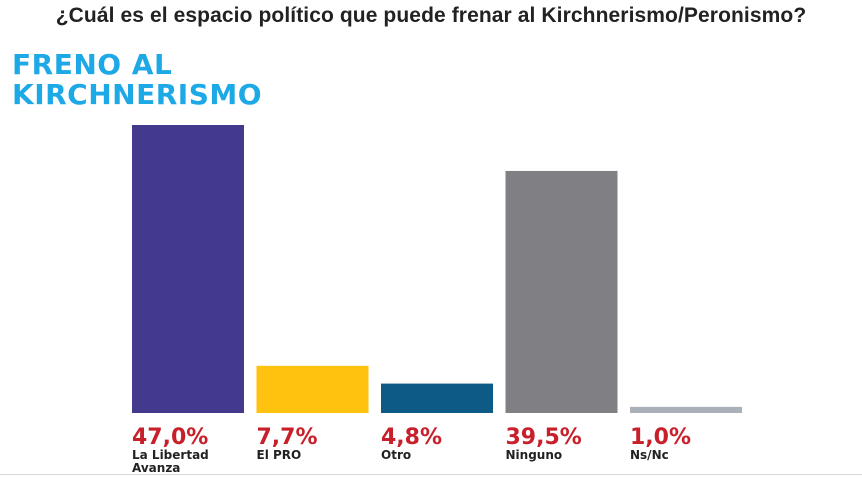 The image size is (862, 478). What do you see at coordinates (170, 455) in the screenshot?
I see `category-label-0-line-0: La Libertad` at bounding box center [170, 455].